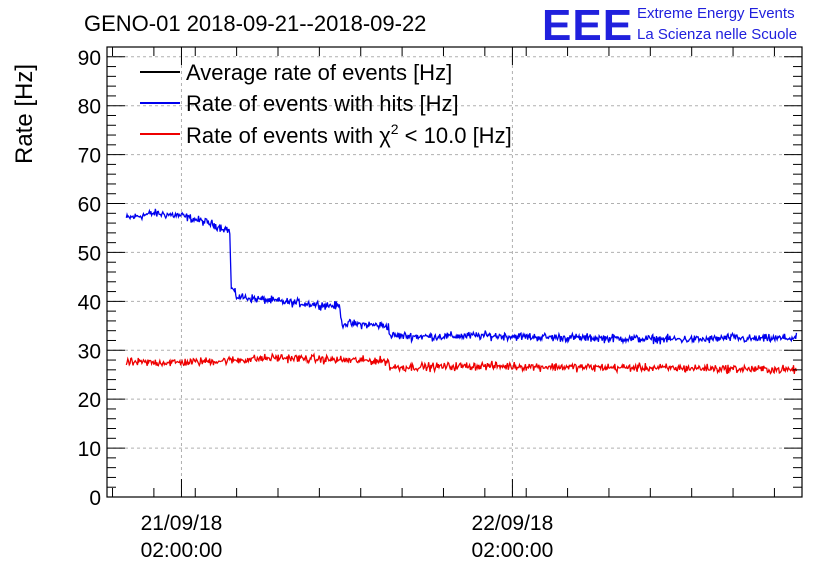 Image resolution: width=836 pixels, height=572 pixels. I want to click on y-tick-label: 90, so click(89, 58).